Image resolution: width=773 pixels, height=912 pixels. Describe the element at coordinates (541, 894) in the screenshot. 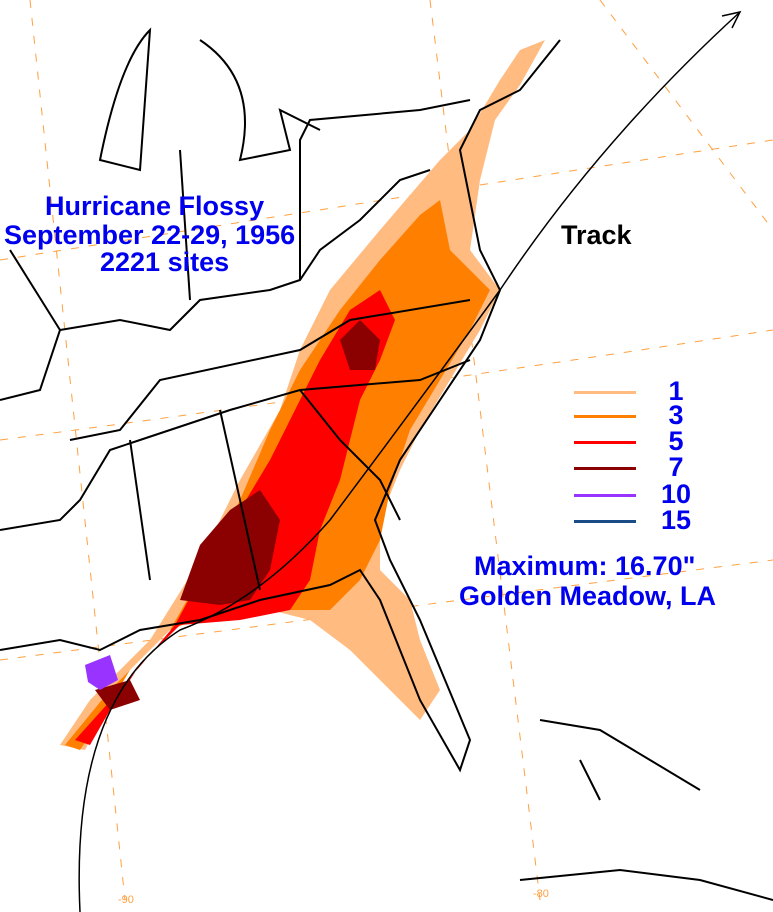

I see `longitude-label-80: -80` at that location.